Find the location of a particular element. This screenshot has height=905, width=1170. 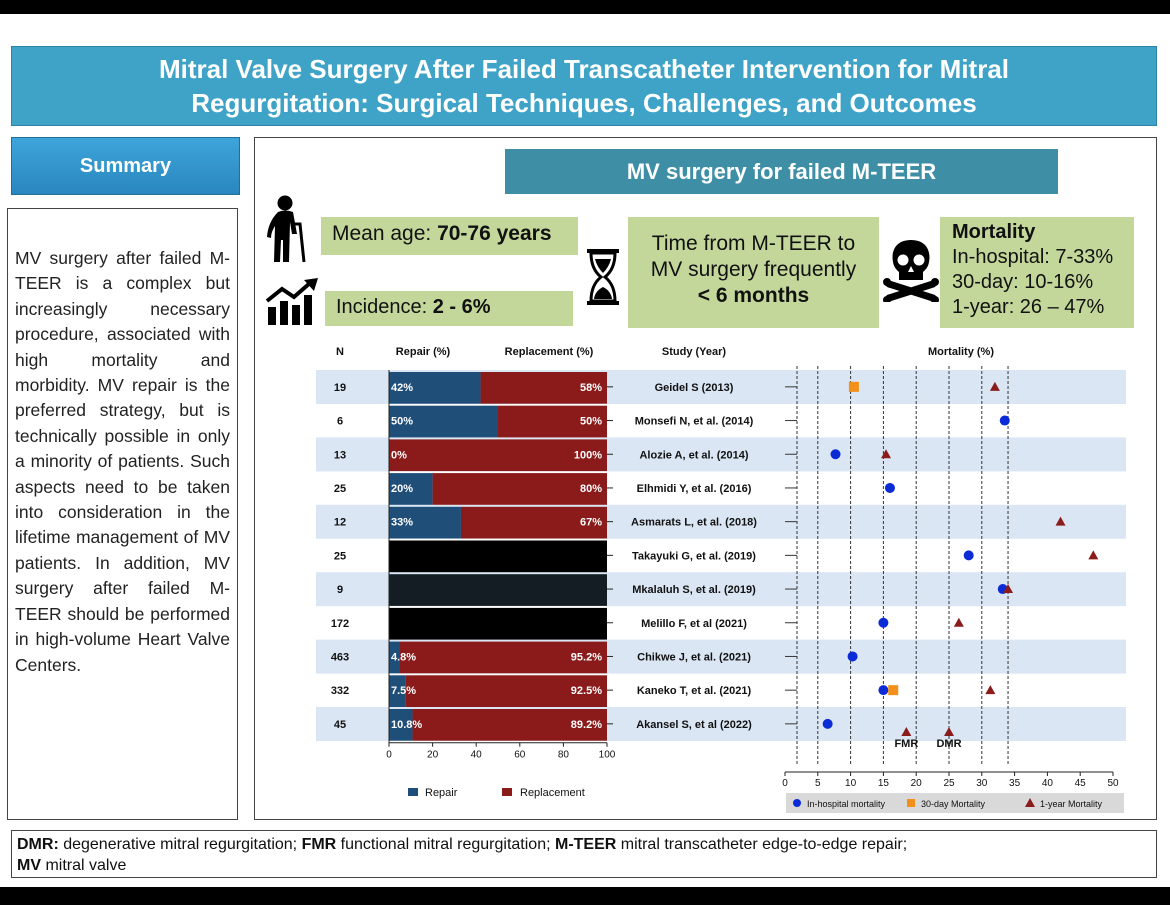

time-line-2: MV surgery frequently is located at coordinates (753, 269).